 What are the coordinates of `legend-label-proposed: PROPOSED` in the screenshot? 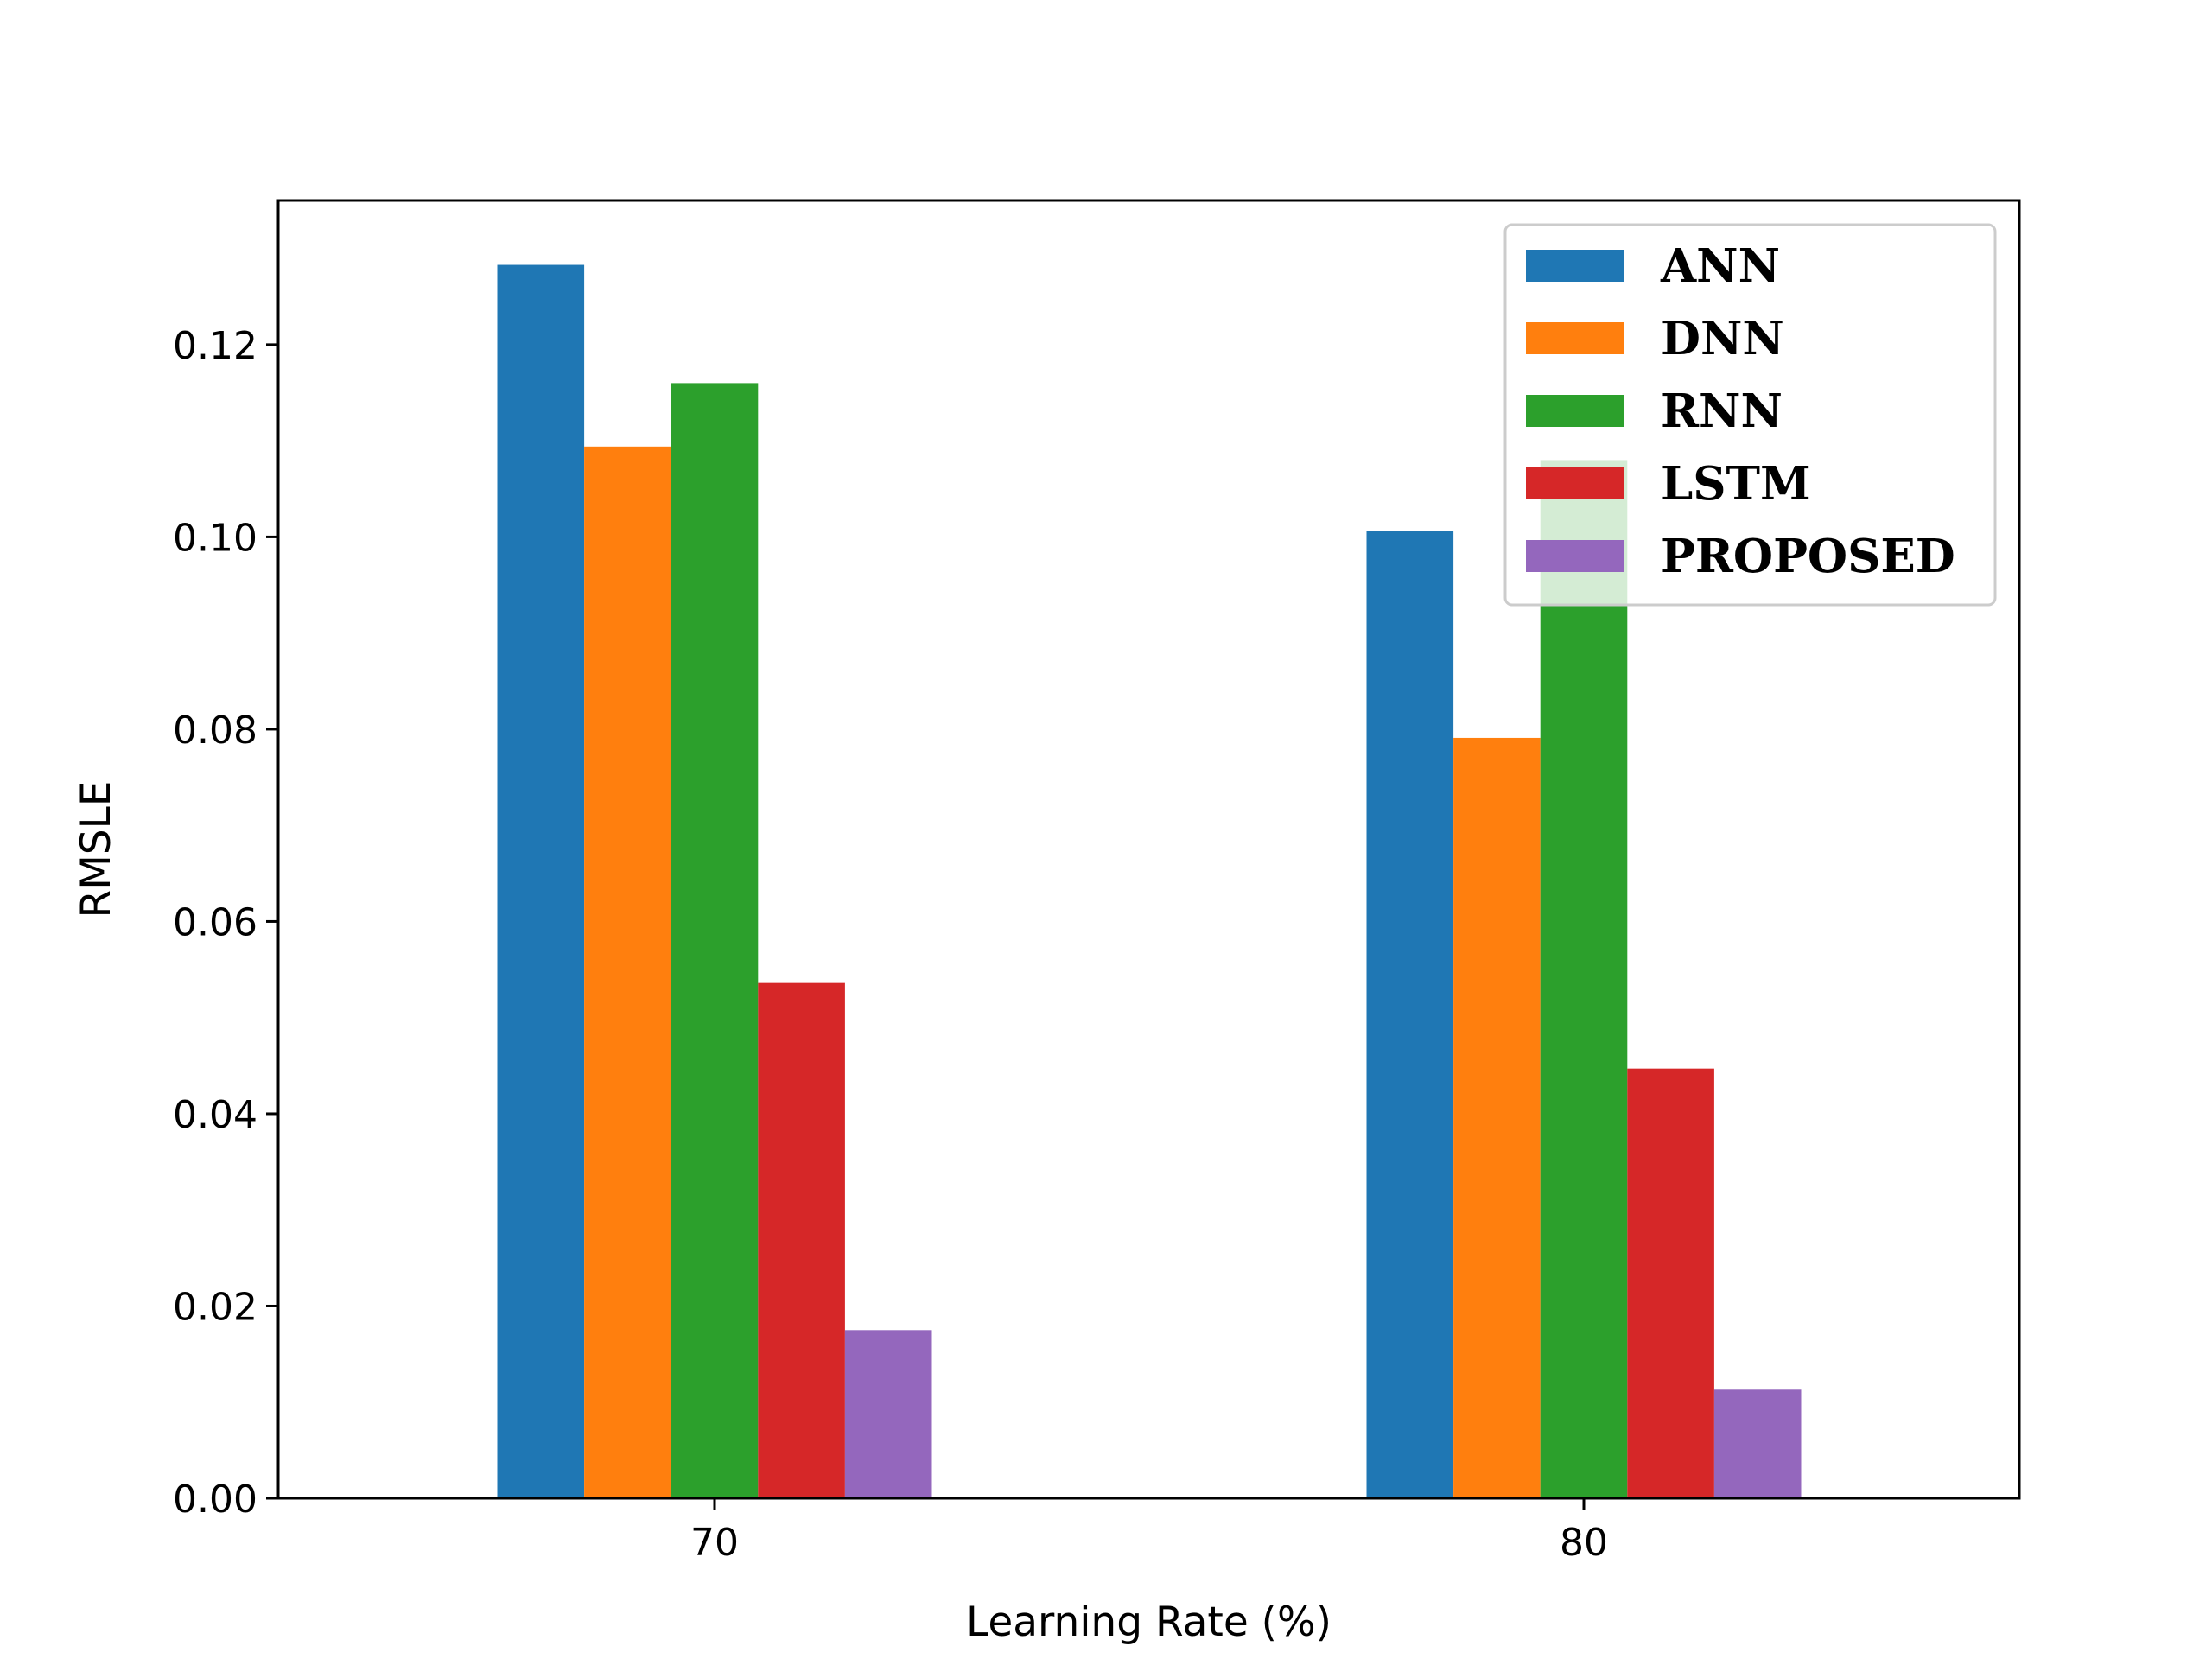 It's located at (1808, 556).